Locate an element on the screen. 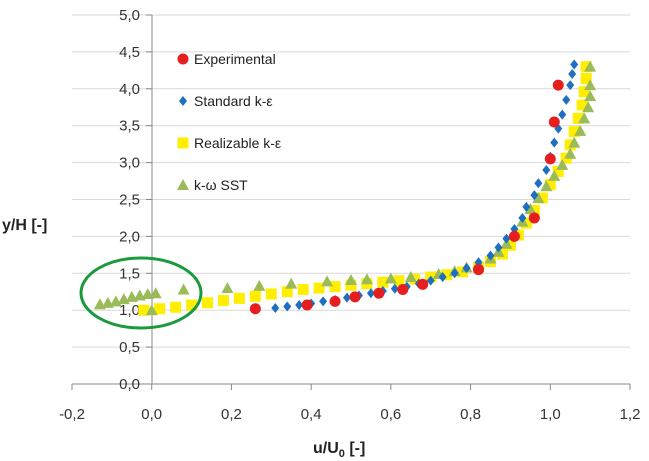 This screenshot has width=649, height=461. x-tick-label: 0,4 is located at coordinates (311, 414).